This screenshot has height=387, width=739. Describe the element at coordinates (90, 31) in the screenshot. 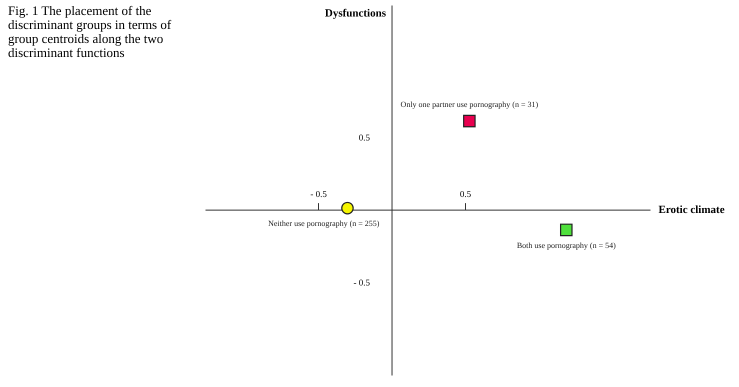

I see `text: Fig. 1 The placement of the discriminant groups in terms of group centroids along the two discriminant functions` at that location.